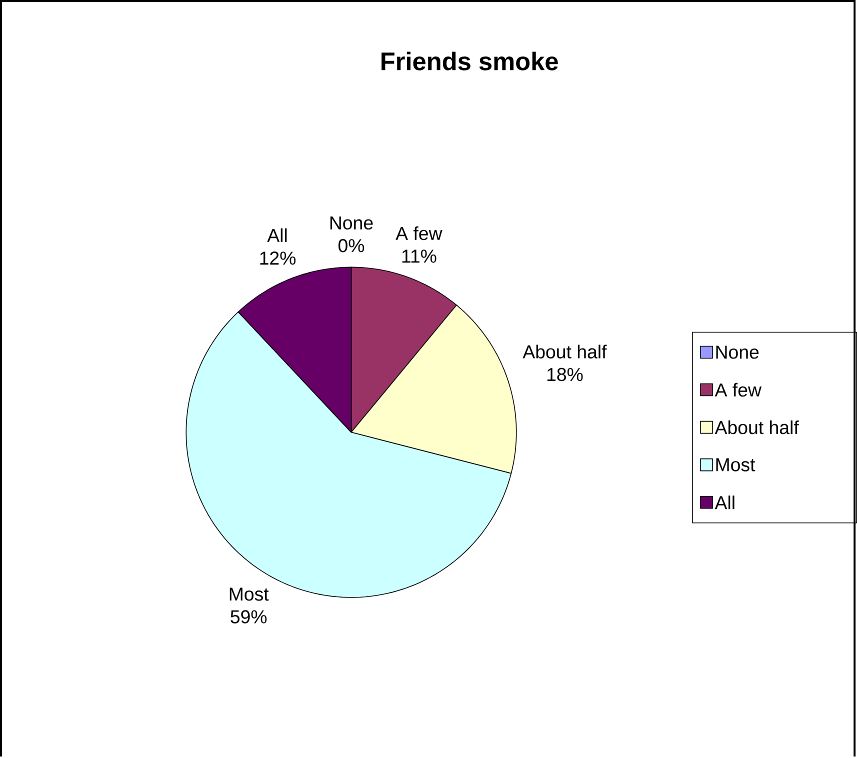 This screenshot has height=758, width=857. What do you see at coordinates (756, 427) in the screenshot?
I see `legend-label: About half` at bounding box center [756, 427].